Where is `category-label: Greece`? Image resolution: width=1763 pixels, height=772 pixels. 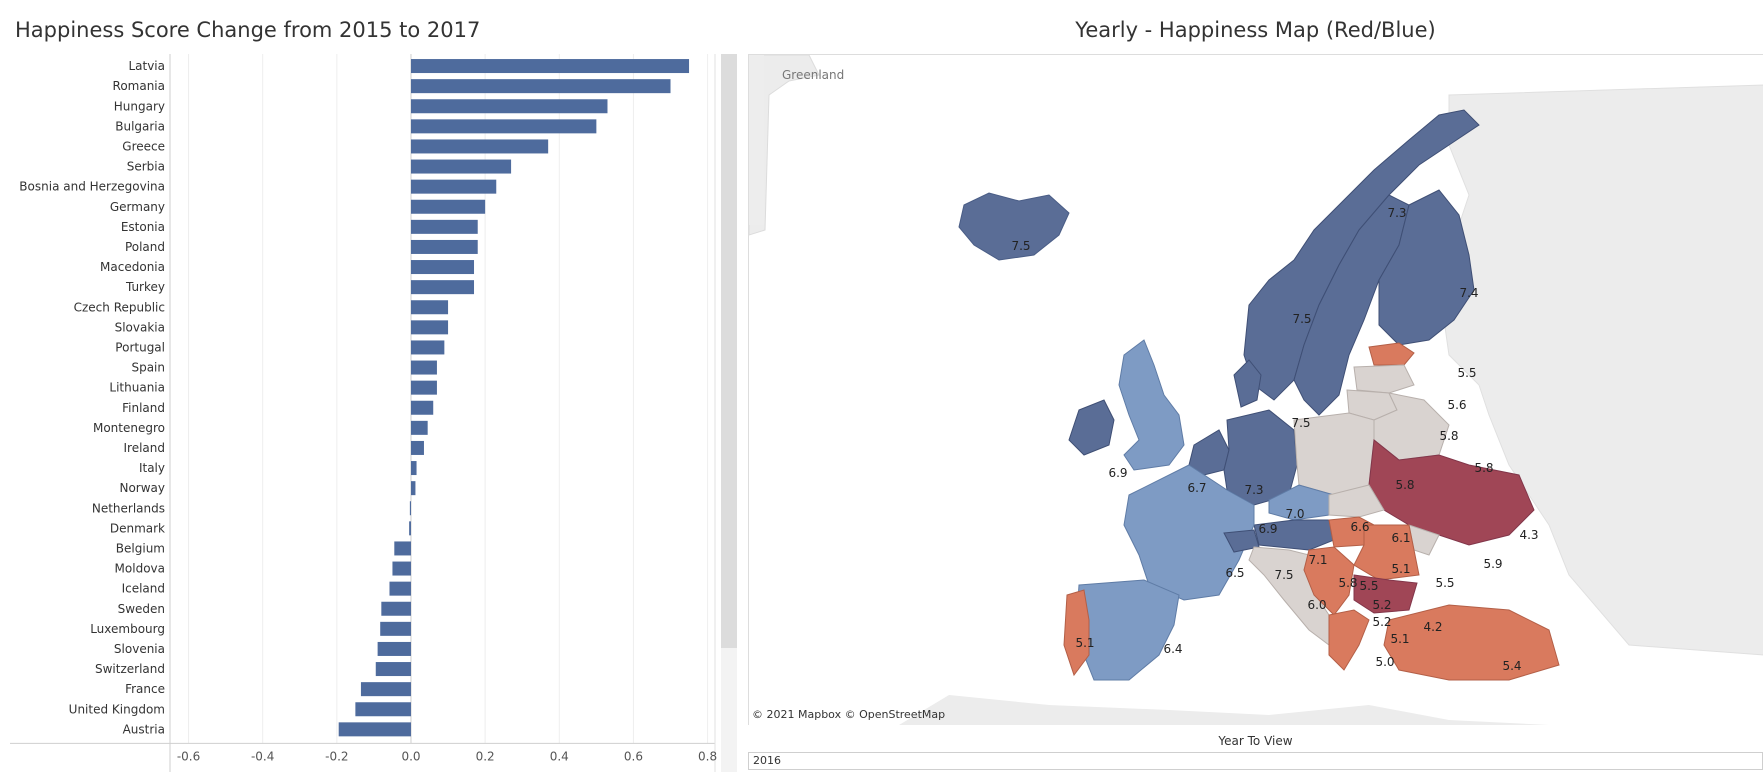 category-label: Greece is located at coordinates (143, 146).